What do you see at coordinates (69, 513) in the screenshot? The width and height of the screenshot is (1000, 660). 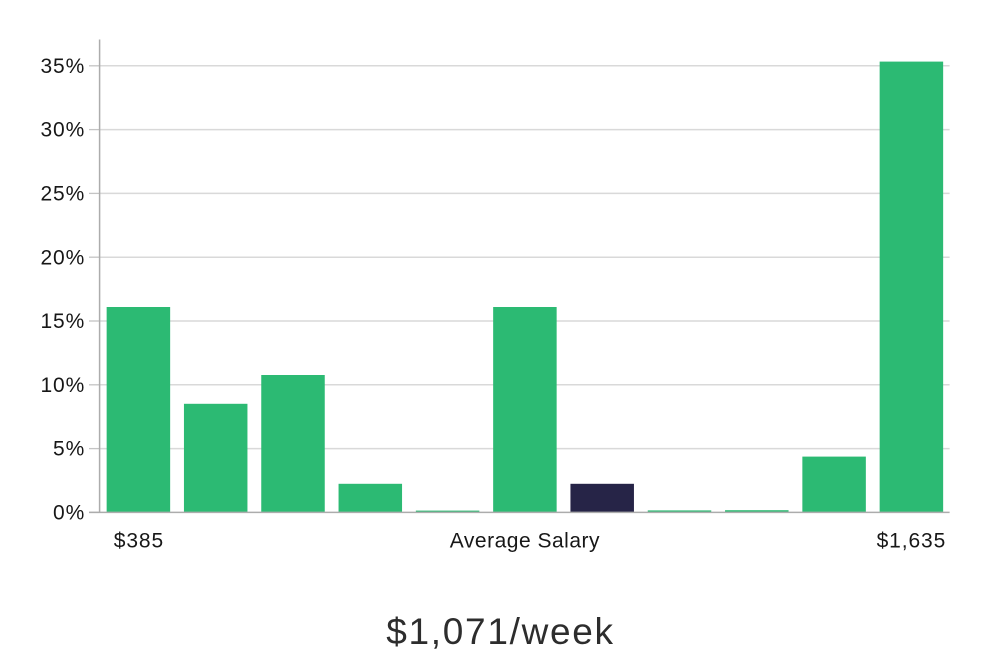 I see `svg-text: 0%` at bounding box center [69, 513].